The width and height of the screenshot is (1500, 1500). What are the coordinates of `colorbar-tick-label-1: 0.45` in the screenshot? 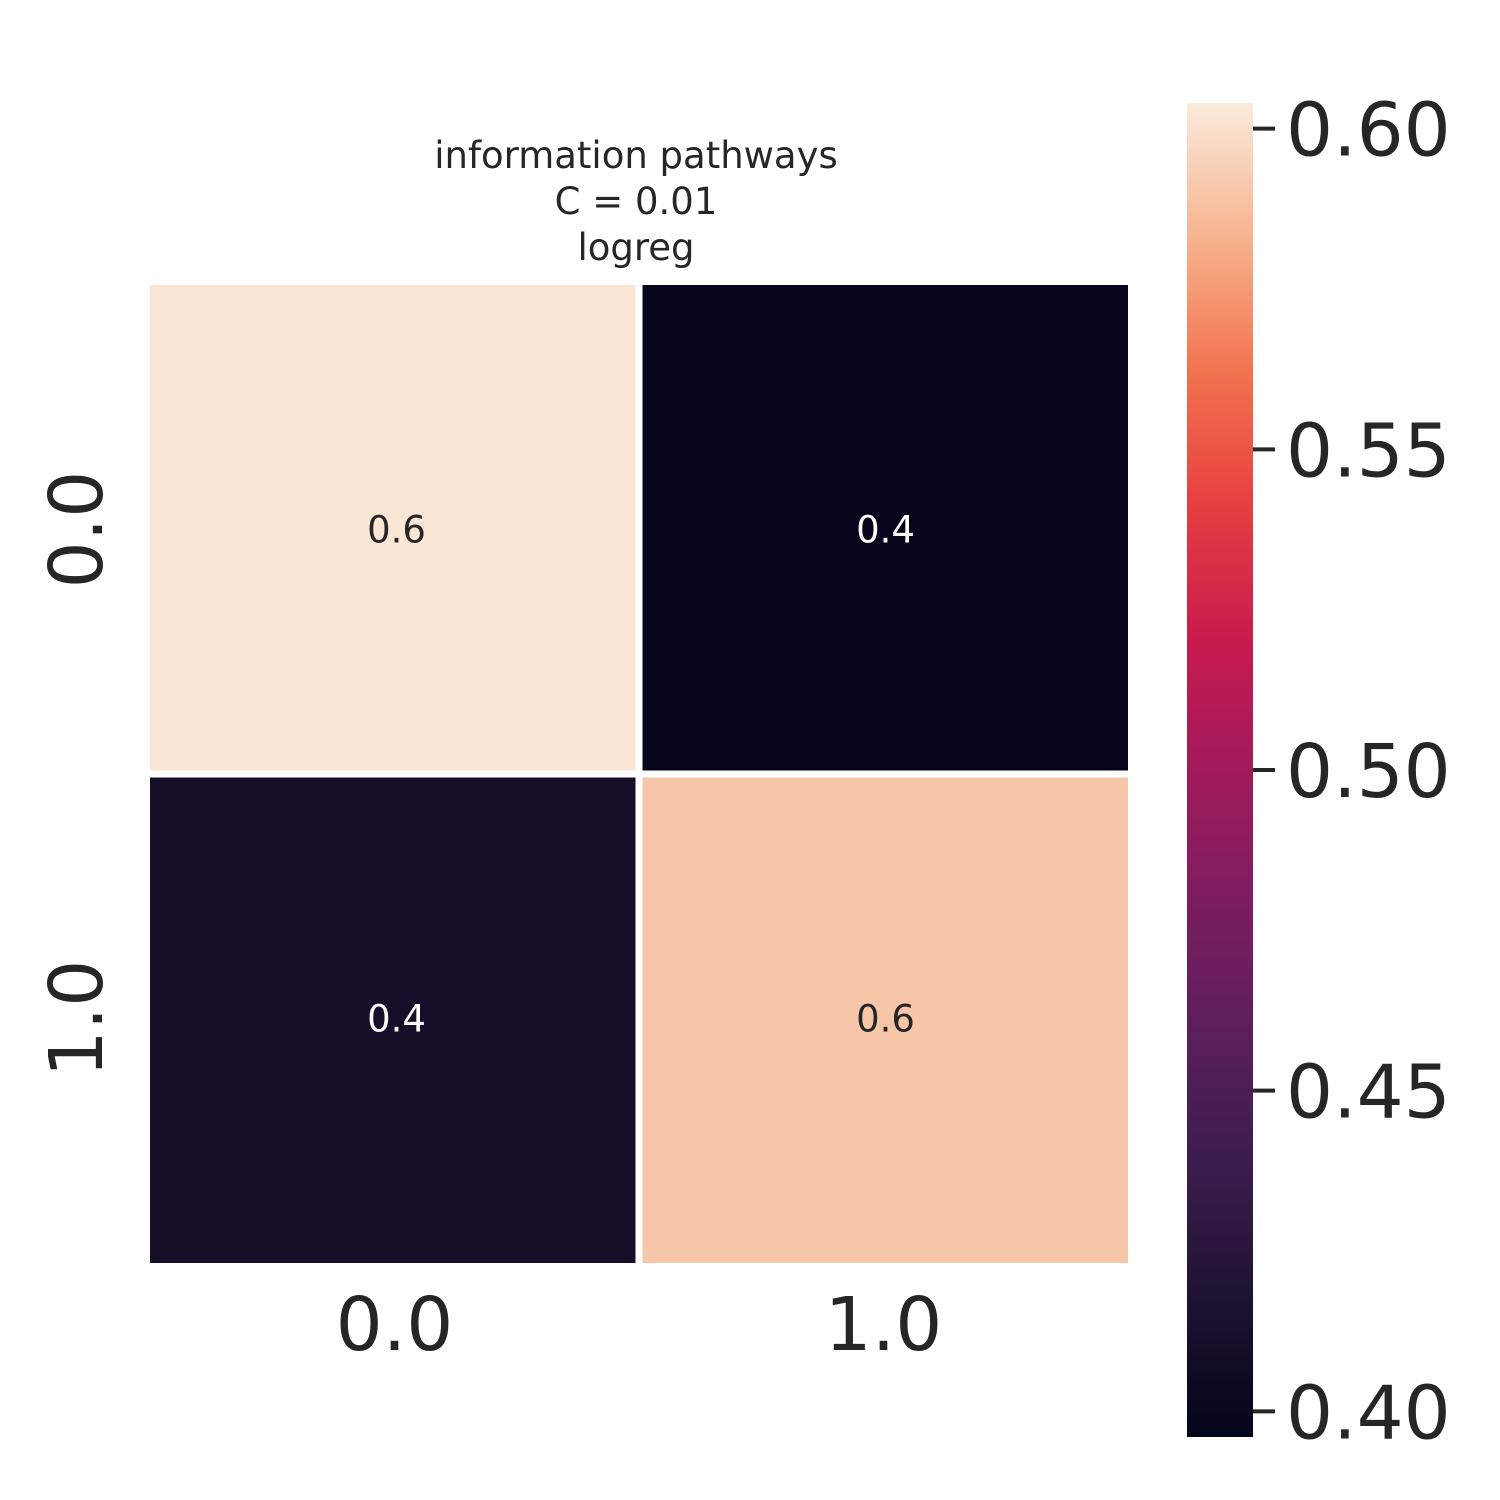 It's located at (1368, 1093).